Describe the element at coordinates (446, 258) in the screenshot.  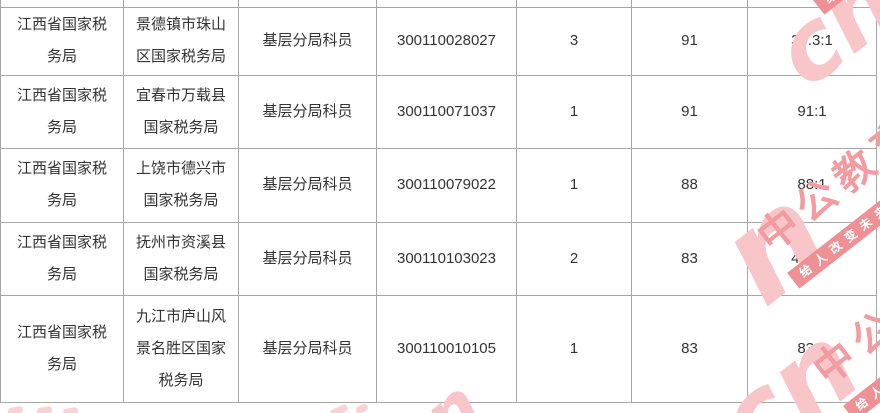
I see `cell-position-code: 300110103023` at that location.